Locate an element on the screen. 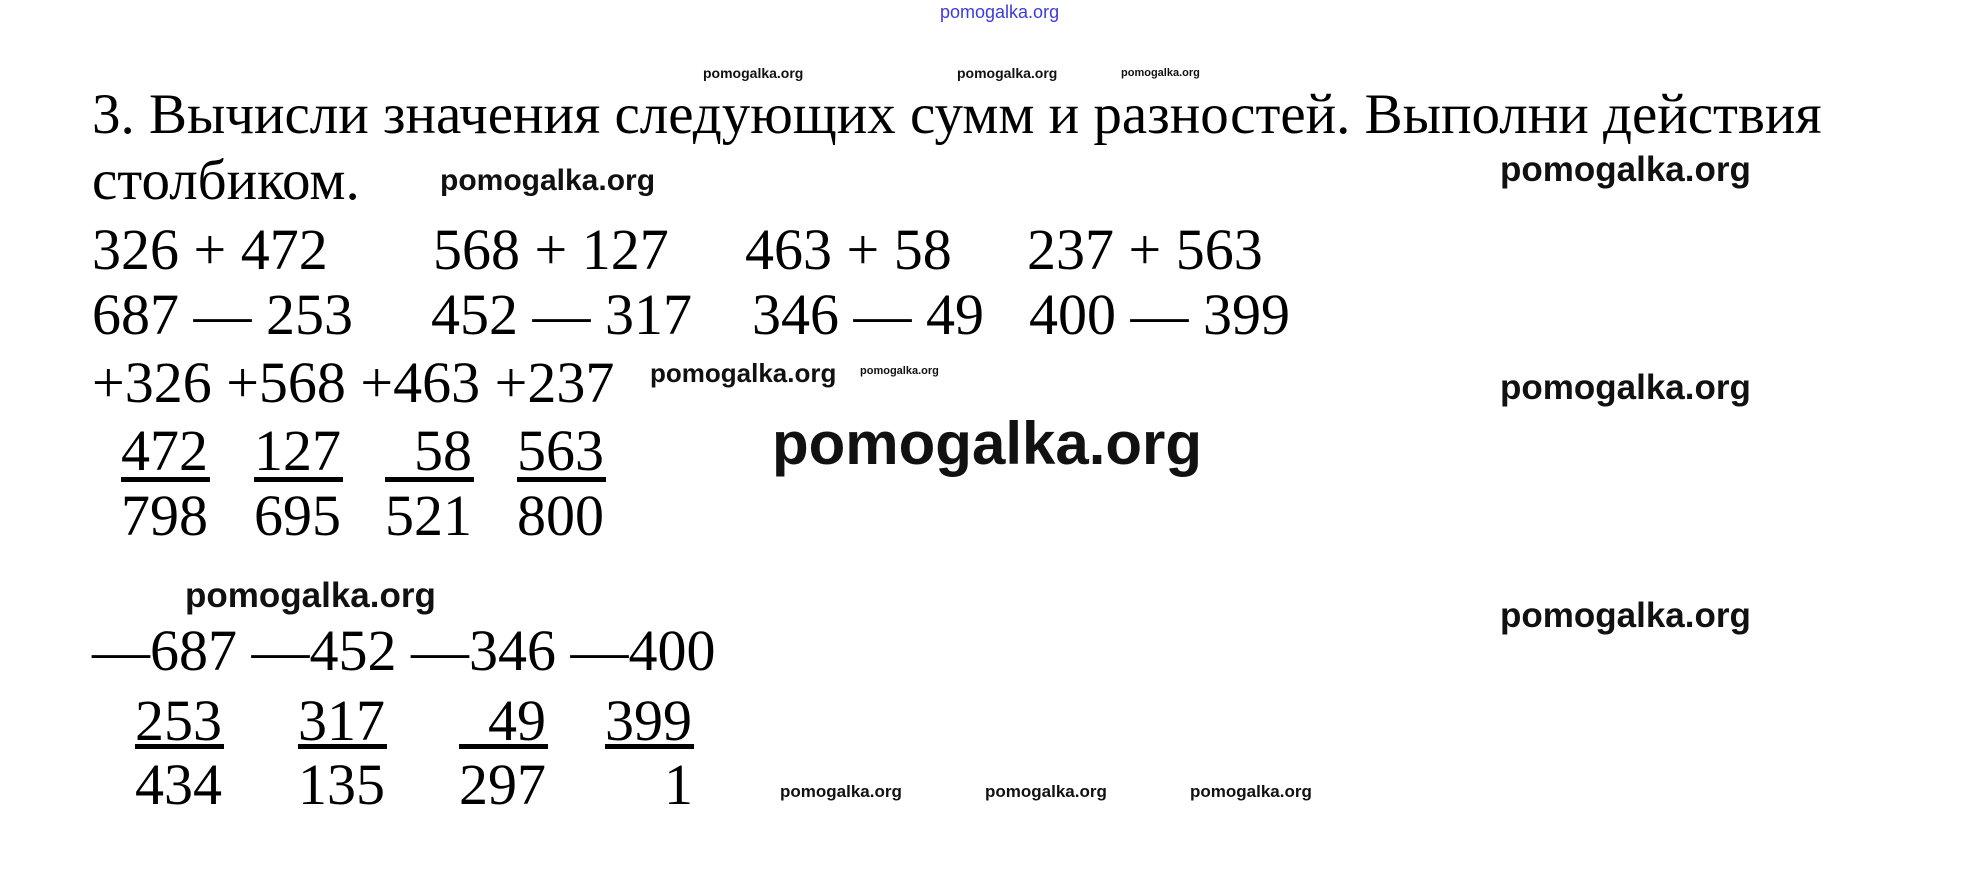  task-title-line2: столбиком. is located at coordinates (226, 180).